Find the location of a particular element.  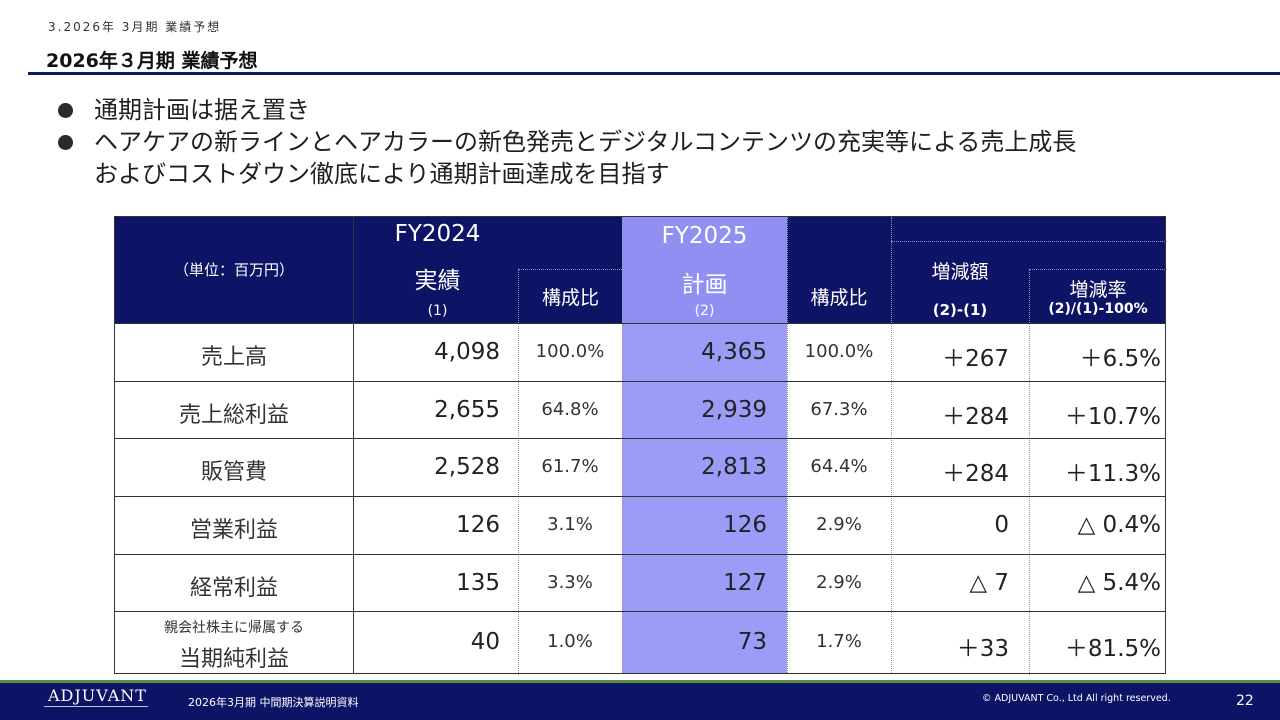

ratio1-value: 3.1% is located at coordinates (570, 524).